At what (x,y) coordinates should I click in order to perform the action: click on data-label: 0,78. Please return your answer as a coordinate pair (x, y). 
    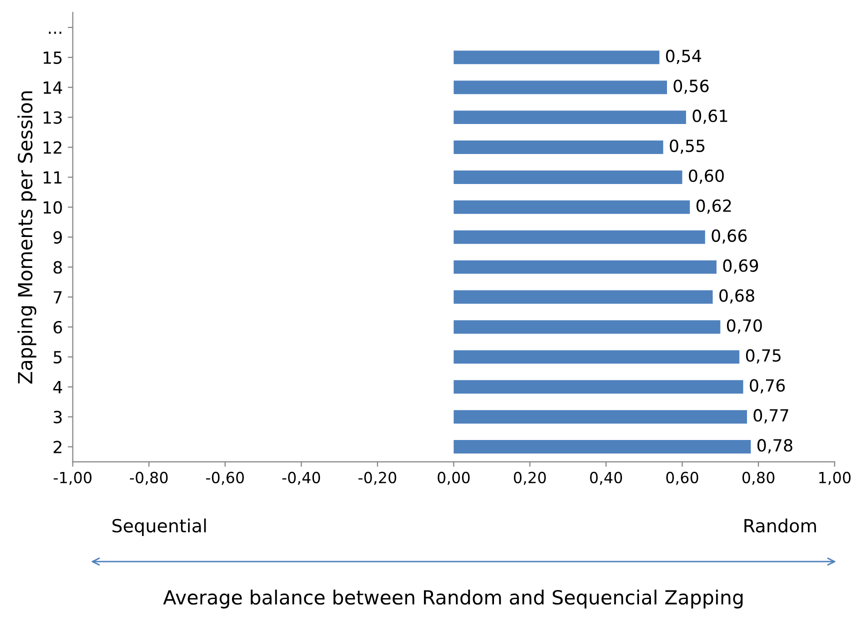
    Looking at the image, I should click on (774, 446).